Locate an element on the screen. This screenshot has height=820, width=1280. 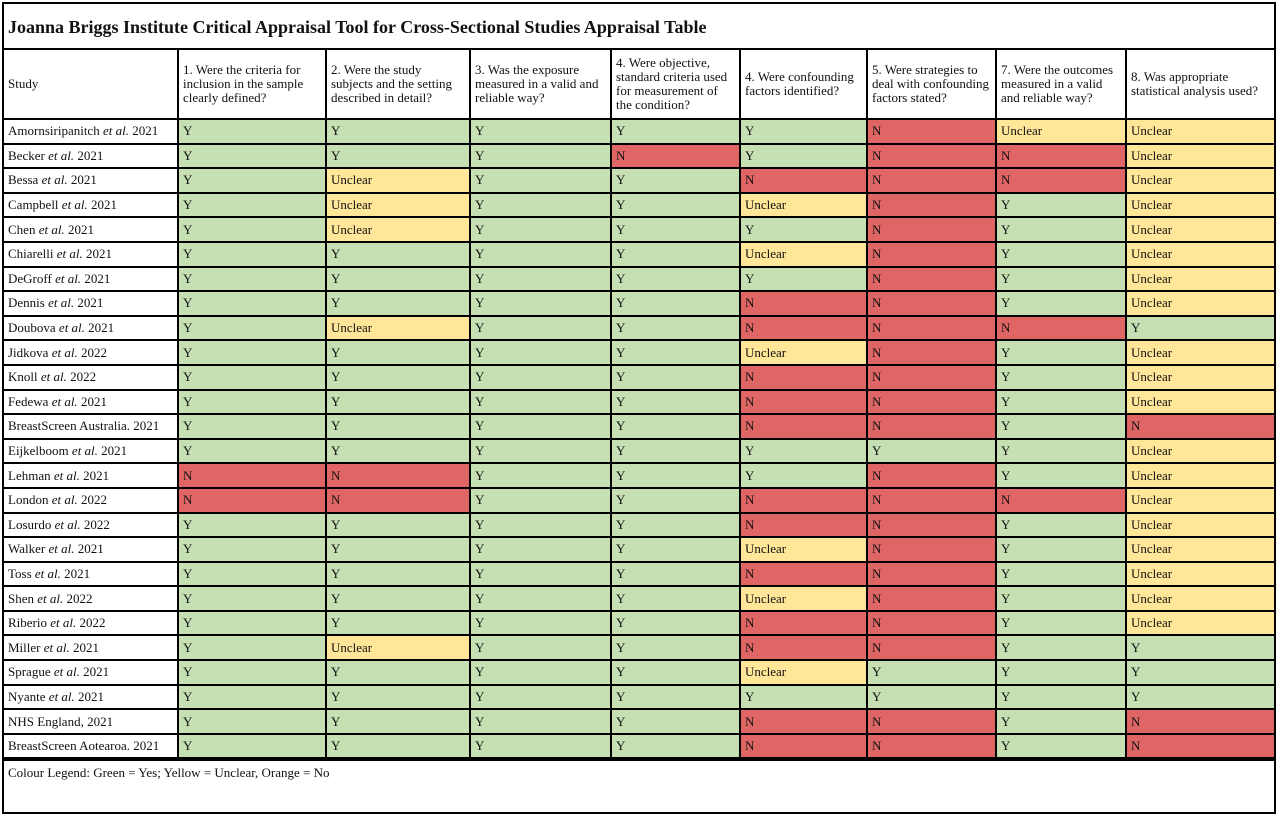
rating-cell-q5: Y is located at coordinates (803, 475).